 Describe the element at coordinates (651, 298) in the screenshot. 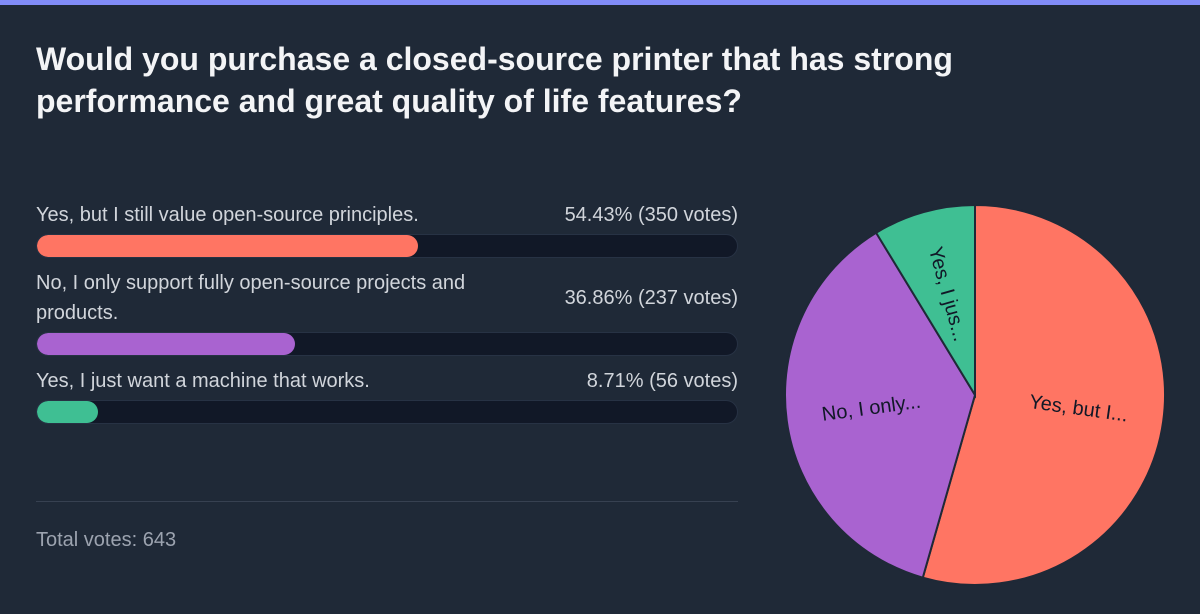

I see `option-result: 36.86% (237 votes)` at that location.